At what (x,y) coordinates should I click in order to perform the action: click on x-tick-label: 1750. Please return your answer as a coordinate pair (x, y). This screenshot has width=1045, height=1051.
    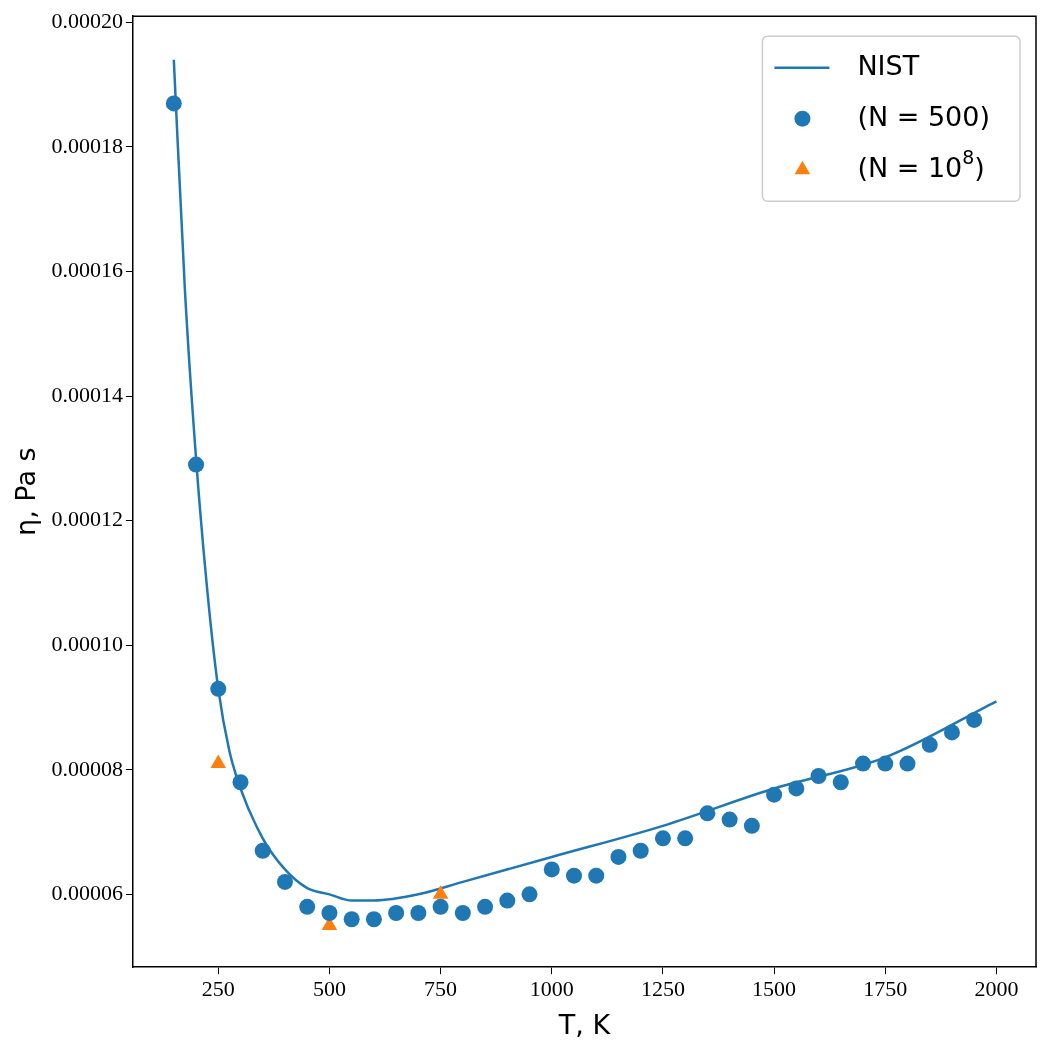
    Looking at the image, I should click on (885, 989).